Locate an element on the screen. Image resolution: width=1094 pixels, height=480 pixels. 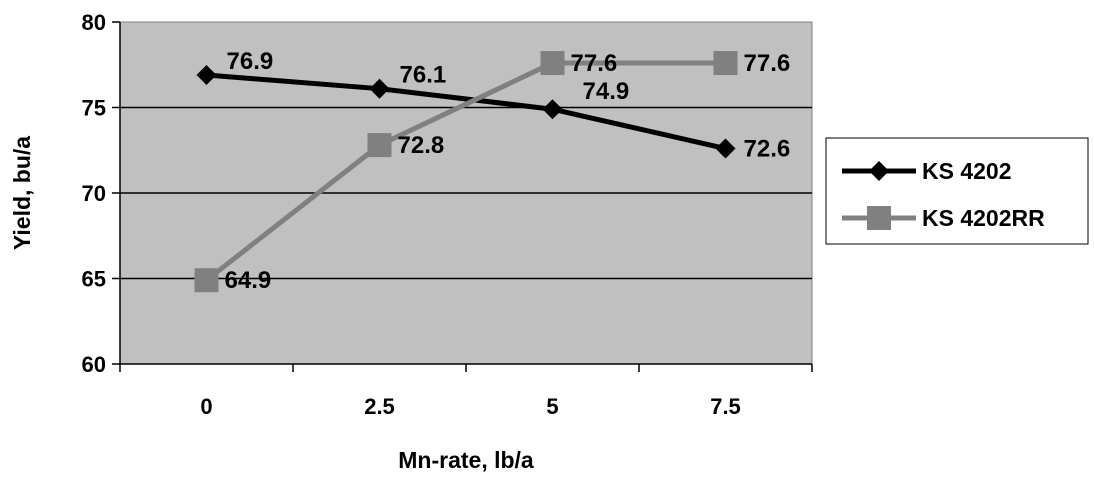
y-tick-label: 70 is located at coordinates (94, 193).